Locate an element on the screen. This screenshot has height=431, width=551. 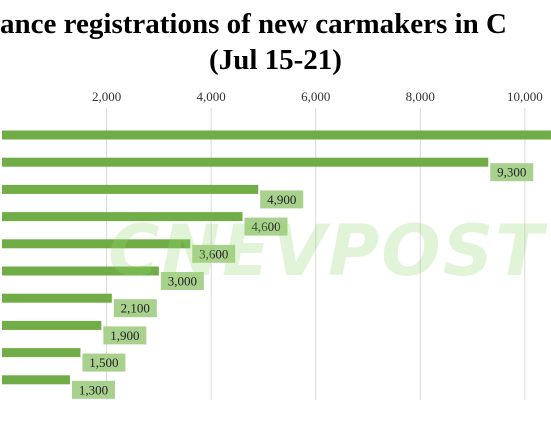
chart-title-line1: ance registrations of new carmakers in C is located at coordinates (253, 24).